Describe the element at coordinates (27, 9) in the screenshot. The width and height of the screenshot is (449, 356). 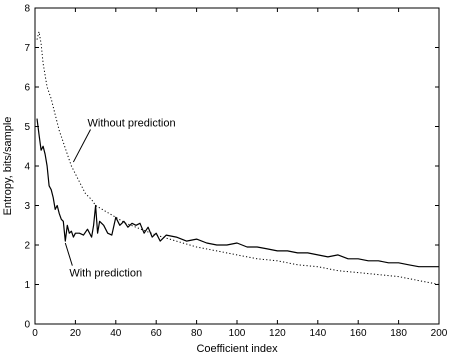
I see `y-tick-label: 8` at that location.